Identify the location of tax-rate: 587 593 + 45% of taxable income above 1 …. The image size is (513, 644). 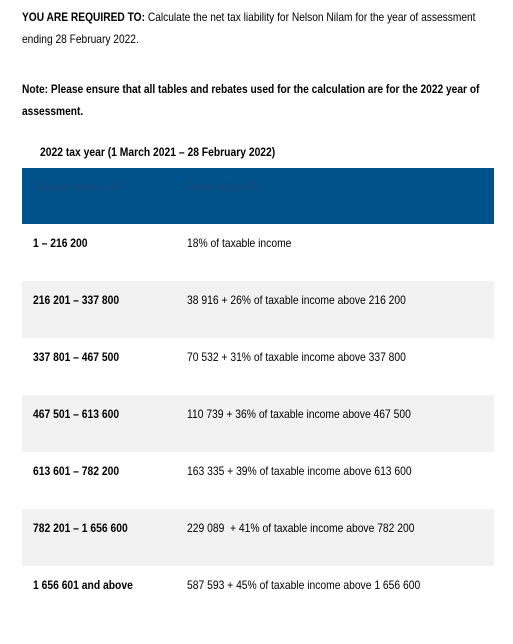
(304, 585).